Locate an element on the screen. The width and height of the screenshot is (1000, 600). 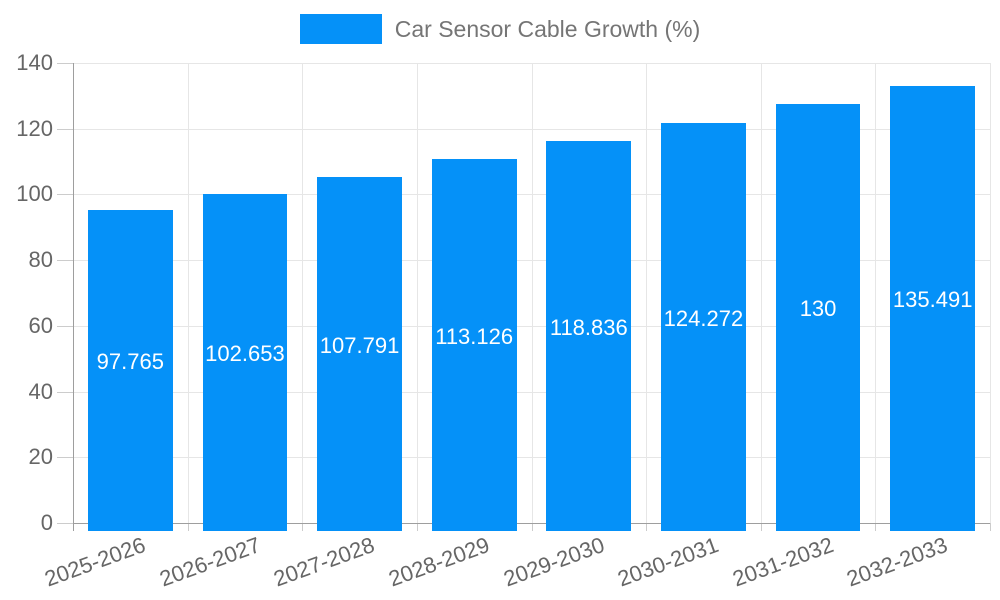
y-tick-label: 60 is located at coordinates (40, 325).